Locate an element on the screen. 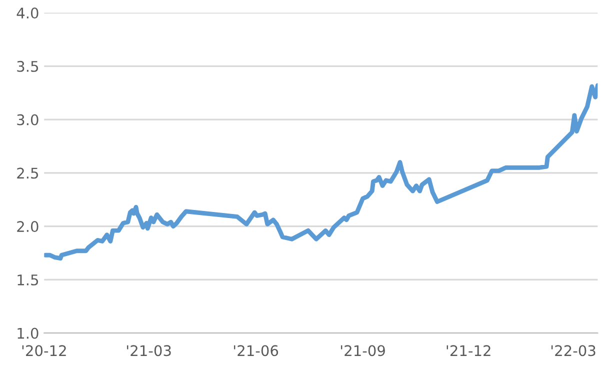 The height and width of the screenshot is (366, 613). x-tick-label: '21-06 is located at coordinates (256, 350).